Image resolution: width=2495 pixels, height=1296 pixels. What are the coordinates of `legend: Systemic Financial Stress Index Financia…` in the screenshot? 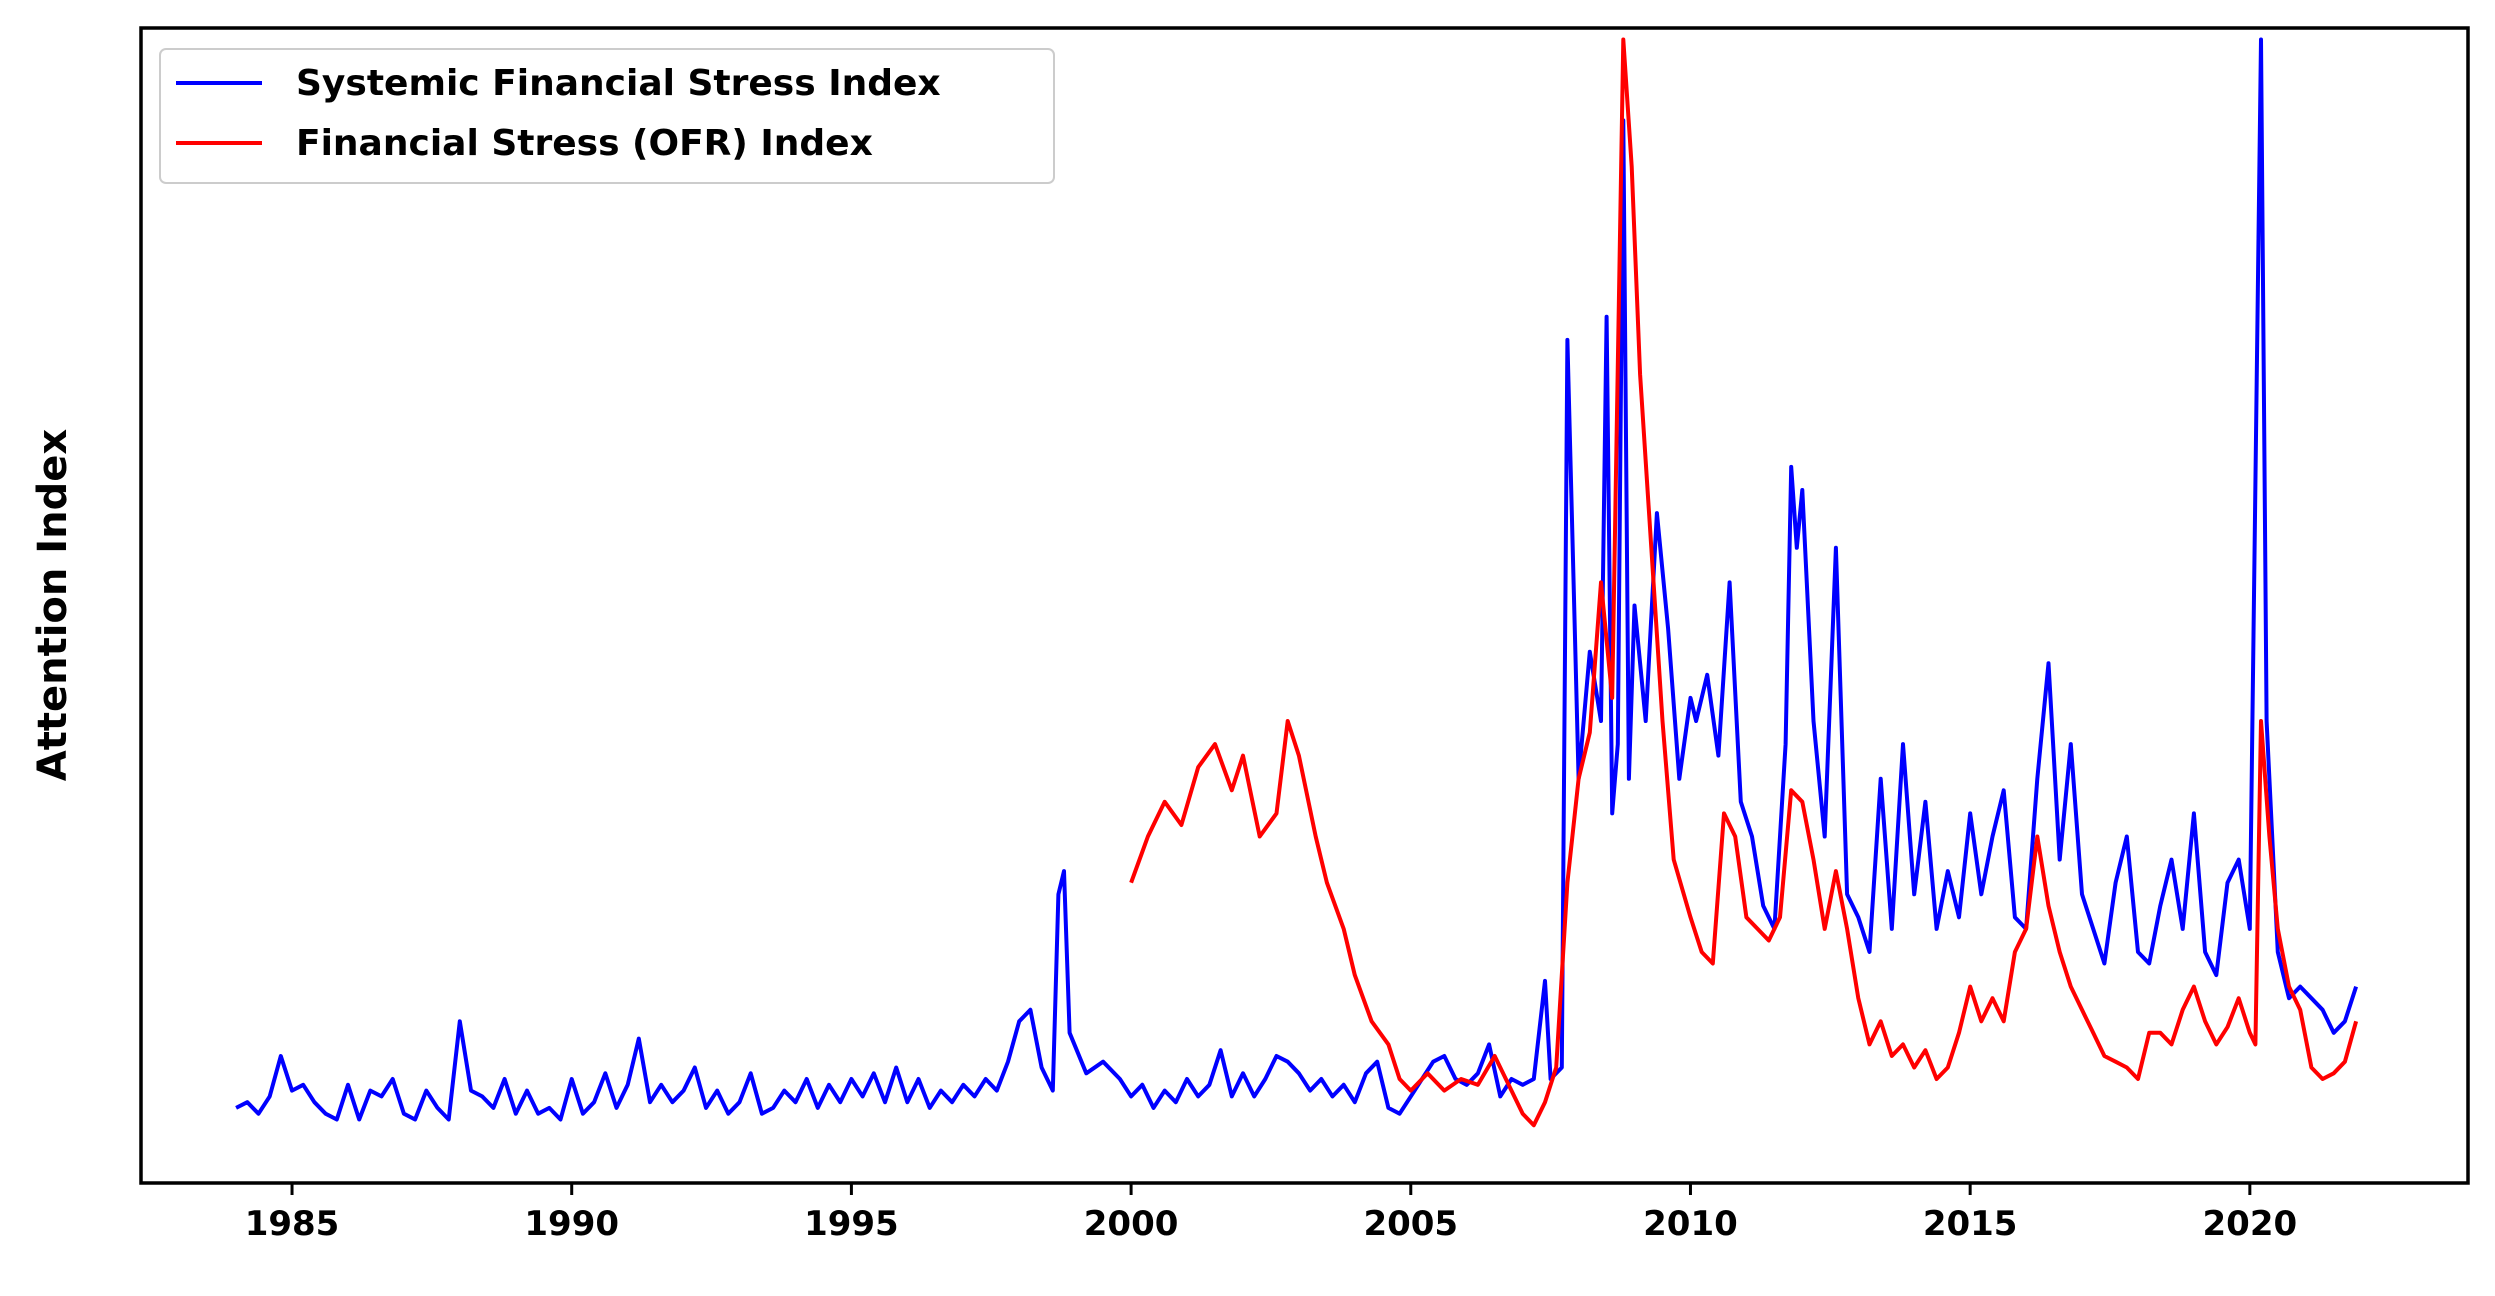 It's located at (607, 116).